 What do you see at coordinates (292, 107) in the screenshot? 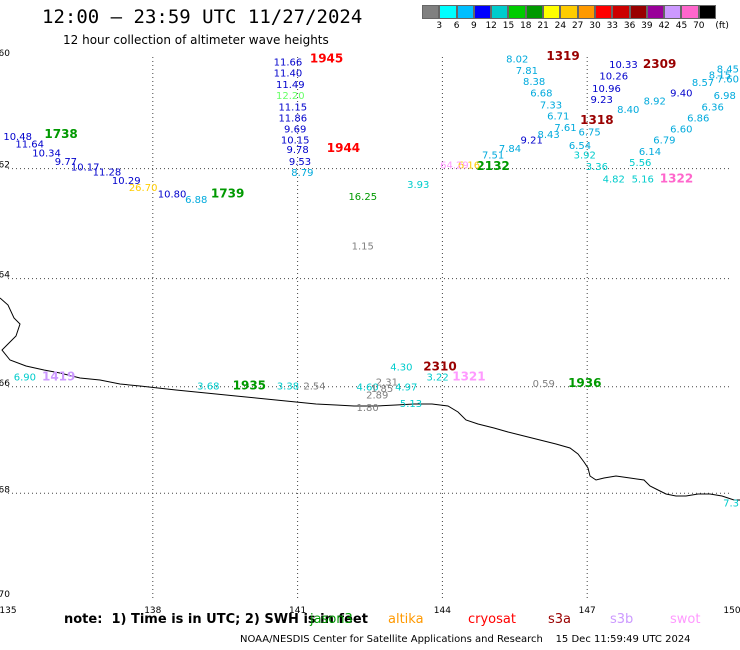
I see `wave-height-value: 11.15` at bounding box center [292, 107].